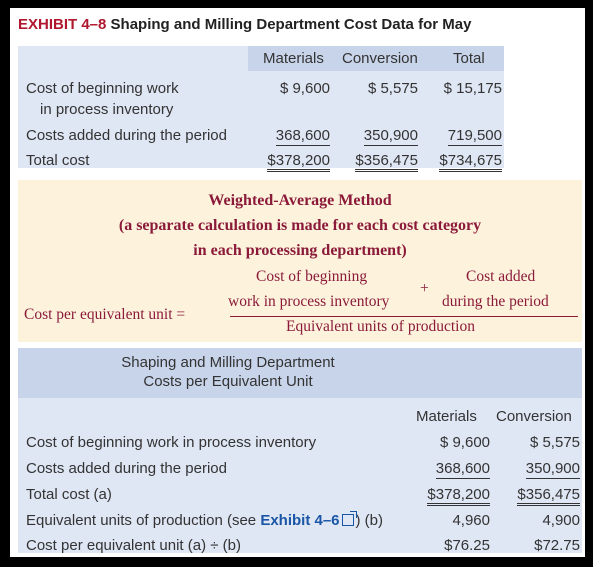  I want to click on numerator-term-1: Cost of beginning, so click(312, 276).